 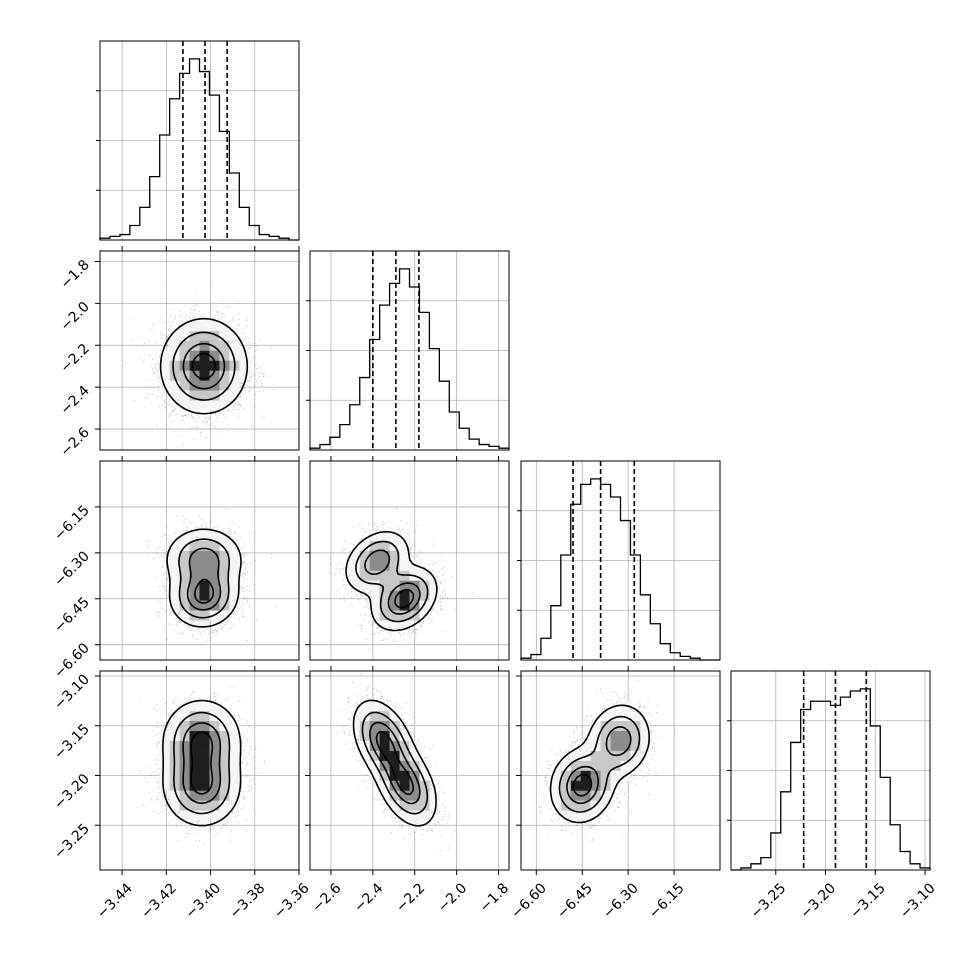 I want to click on x-tick-label: −3.40, so click(x=204, y=901).